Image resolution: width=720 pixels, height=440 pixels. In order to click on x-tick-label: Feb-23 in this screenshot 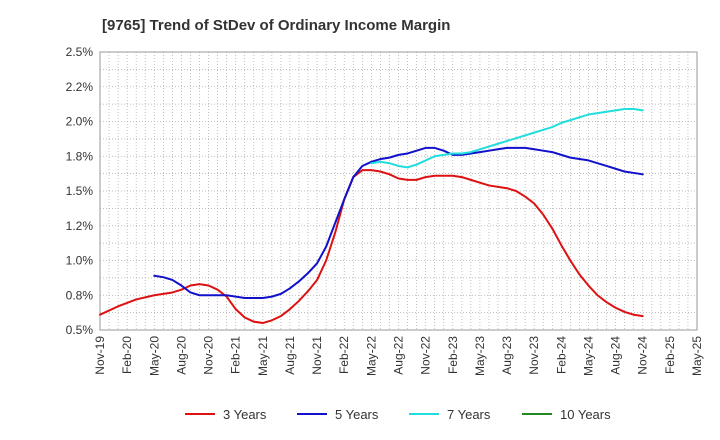, I will do `click(453, 355)`.